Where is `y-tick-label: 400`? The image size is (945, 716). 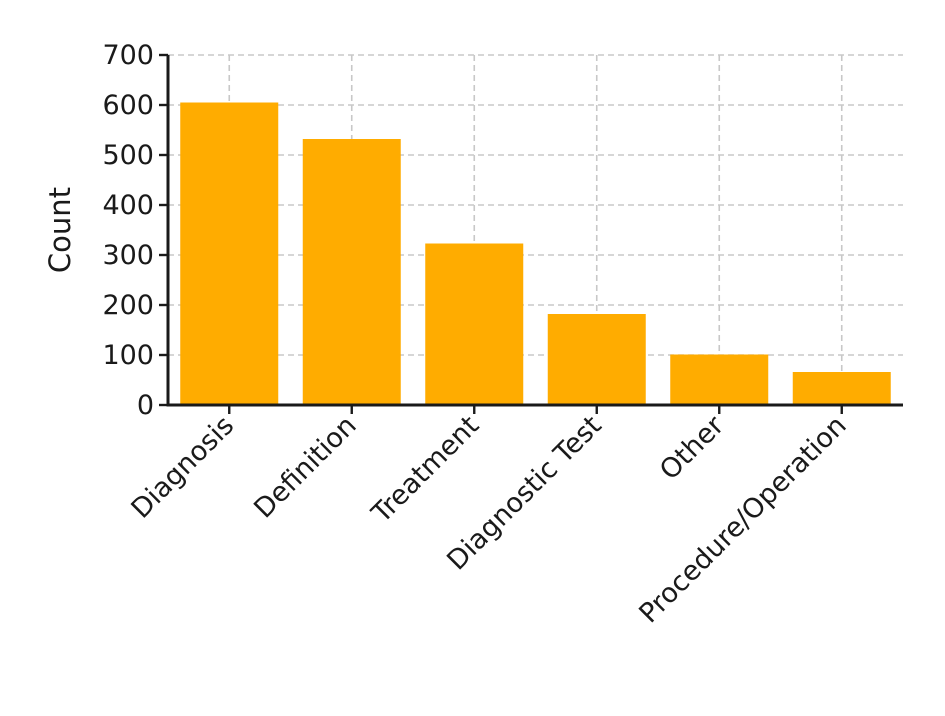
y-tick-label: 400 is located at coordinates (128, 205).